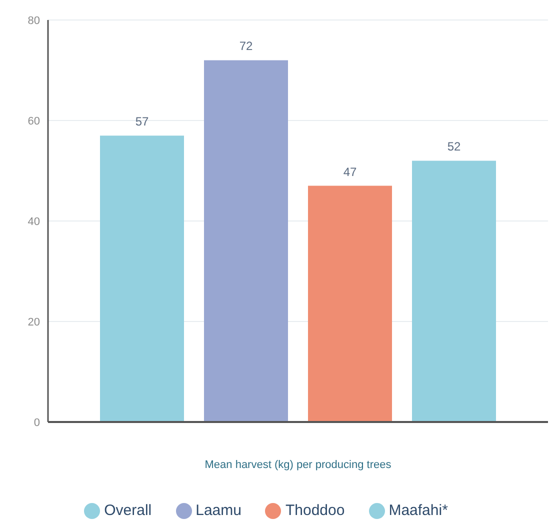 Image resolution: width=558 pixels, height=529 pixels. I want to click on data-label: 72, so click(246, 46).